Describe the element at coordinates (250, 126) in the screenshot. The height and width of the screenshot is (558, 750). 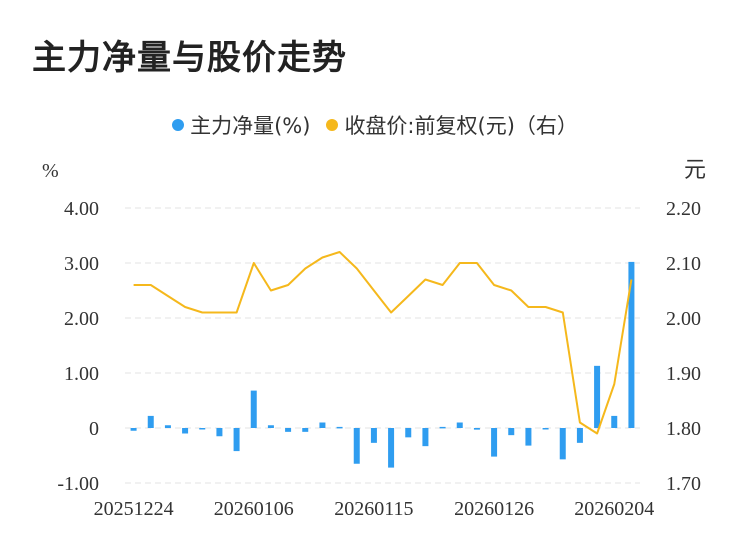
I see `legend-bar-label: 主力净量(%)` at that location.